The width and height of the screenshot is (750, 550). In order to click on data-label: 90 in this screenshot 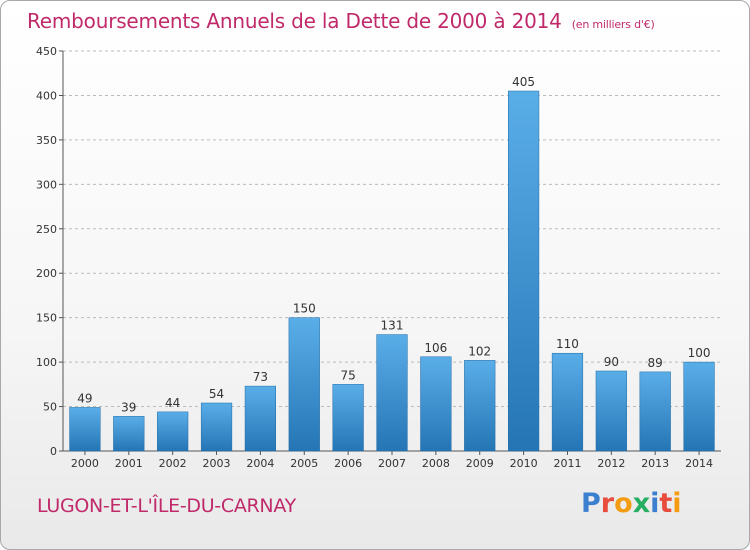, I will do `click(611, 362)`.